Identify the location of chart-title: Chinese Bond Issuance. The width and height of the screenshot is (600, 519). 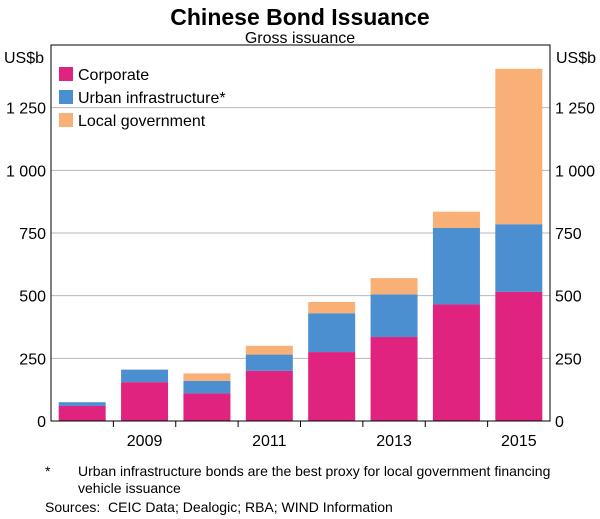
(300, 17).